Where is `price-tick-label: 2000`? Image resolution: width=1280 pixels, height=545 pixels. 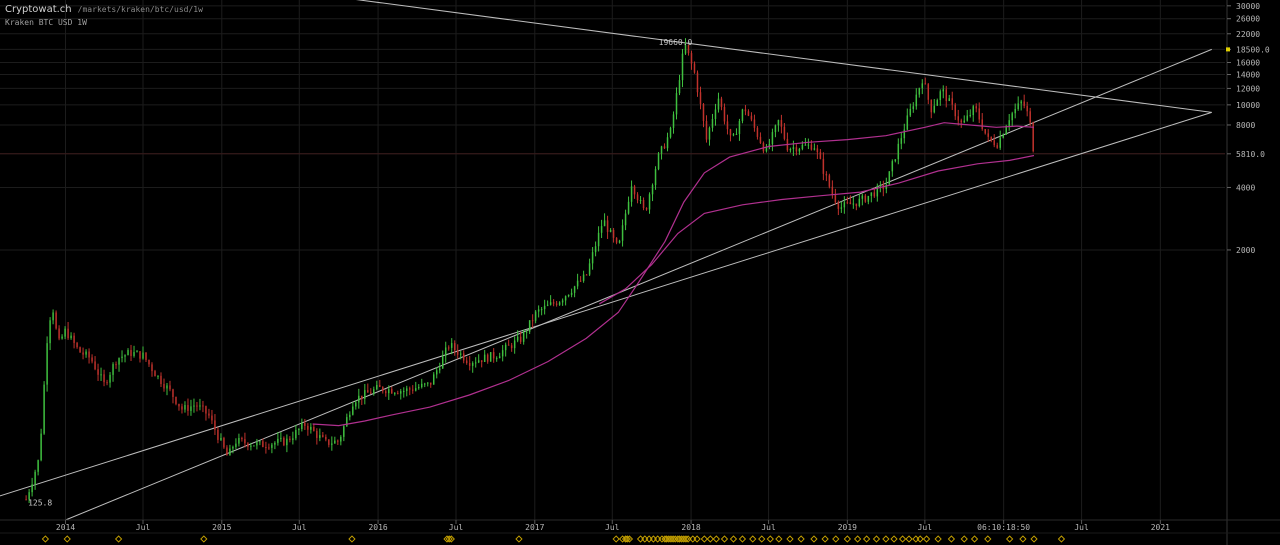
price-tick-label: 2000 is located at coordinates (1245, 250).